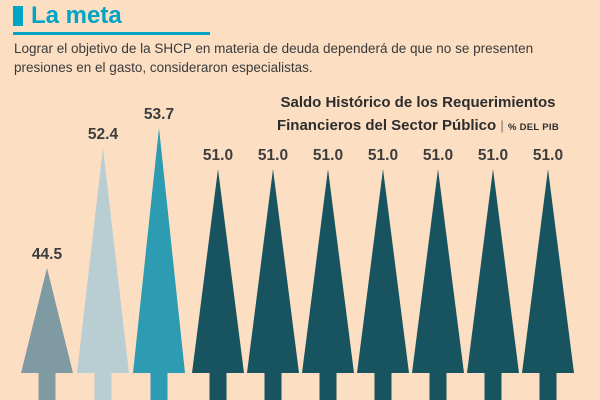 Image resolution: width=600 pixels, height=400 pixels. I want to click on spike-value-label: 53.7, so click(159, 114).